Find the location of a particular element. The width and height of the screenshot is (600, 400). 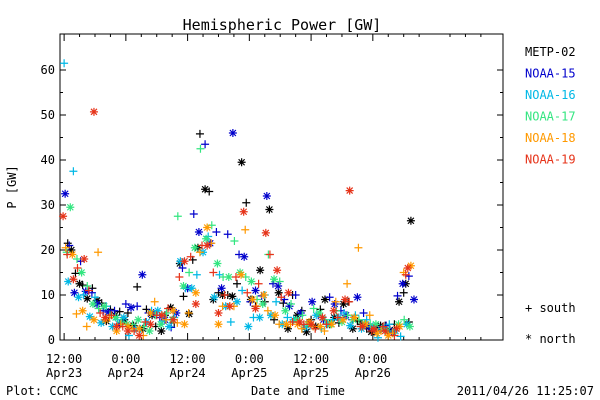

x-tick-date-4: Apr25 is located at coordinates (311, 373).